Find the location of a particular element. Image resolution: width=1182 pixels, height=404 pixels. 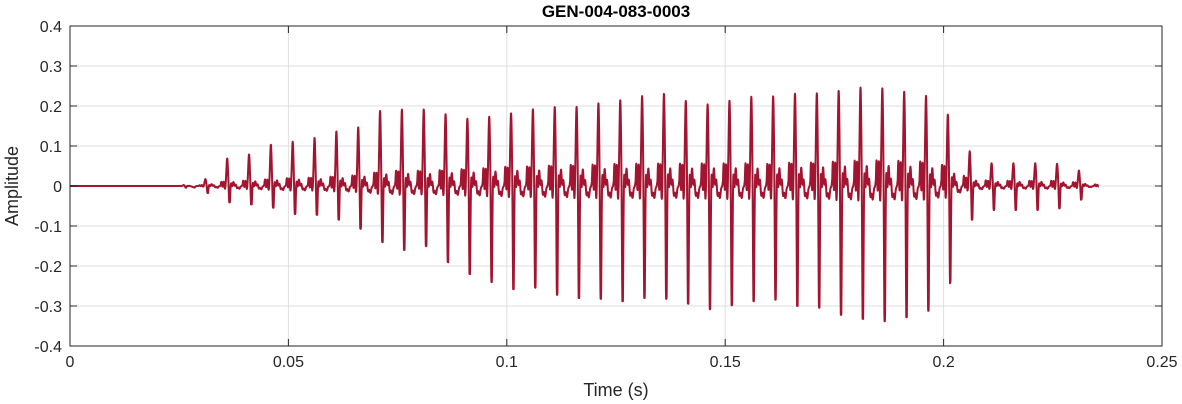

x-tick-labels: 0 0.05 0.1 0.15 0.2 0.25 is located at coordinates (622, 362).